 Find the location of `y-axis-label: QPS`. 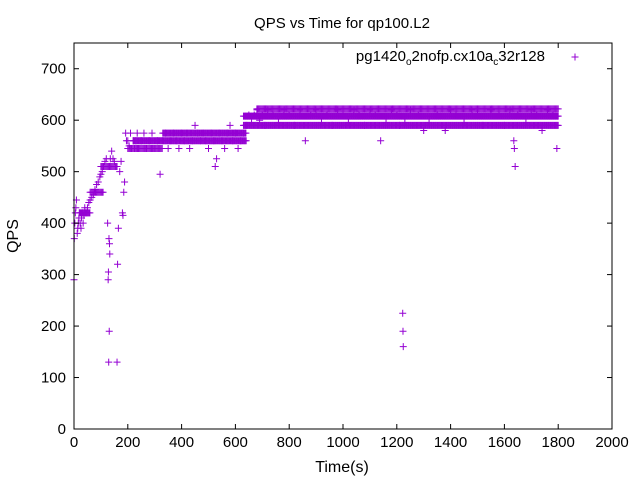

y-axis-label: QPS is located at coordinates (13, 236).